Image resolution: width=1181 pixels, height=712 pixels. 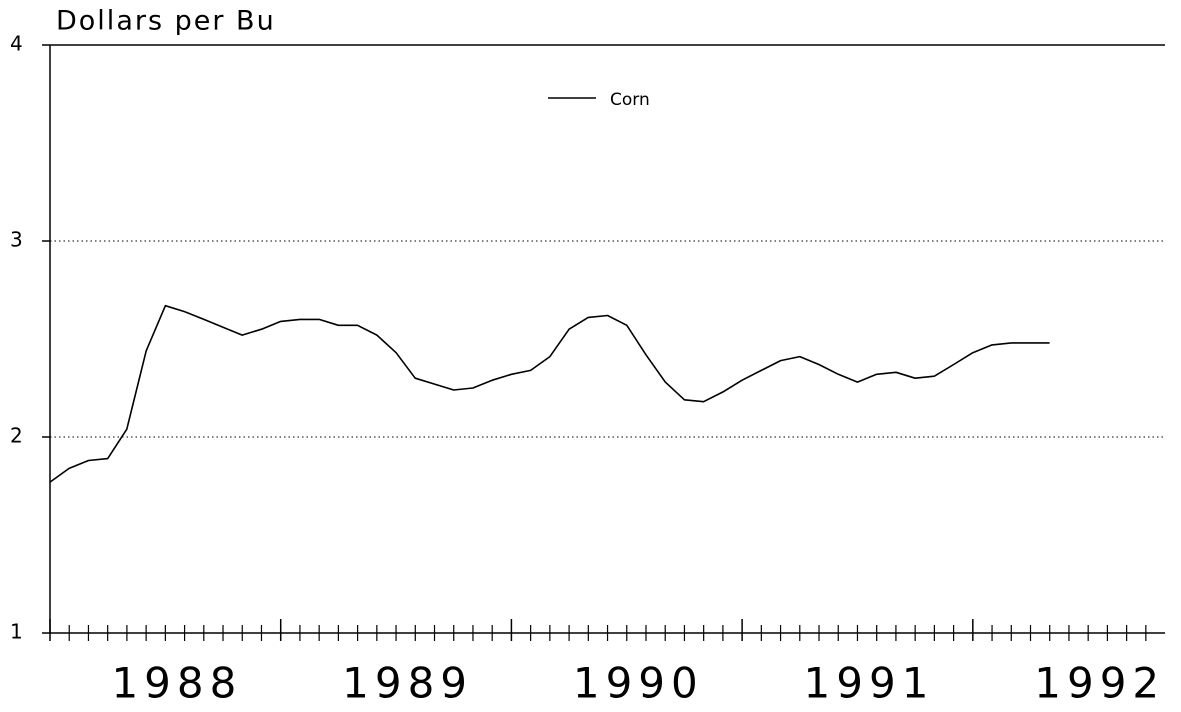 I want to click on x-tick-label: 1990, so click(x=638, y=683).